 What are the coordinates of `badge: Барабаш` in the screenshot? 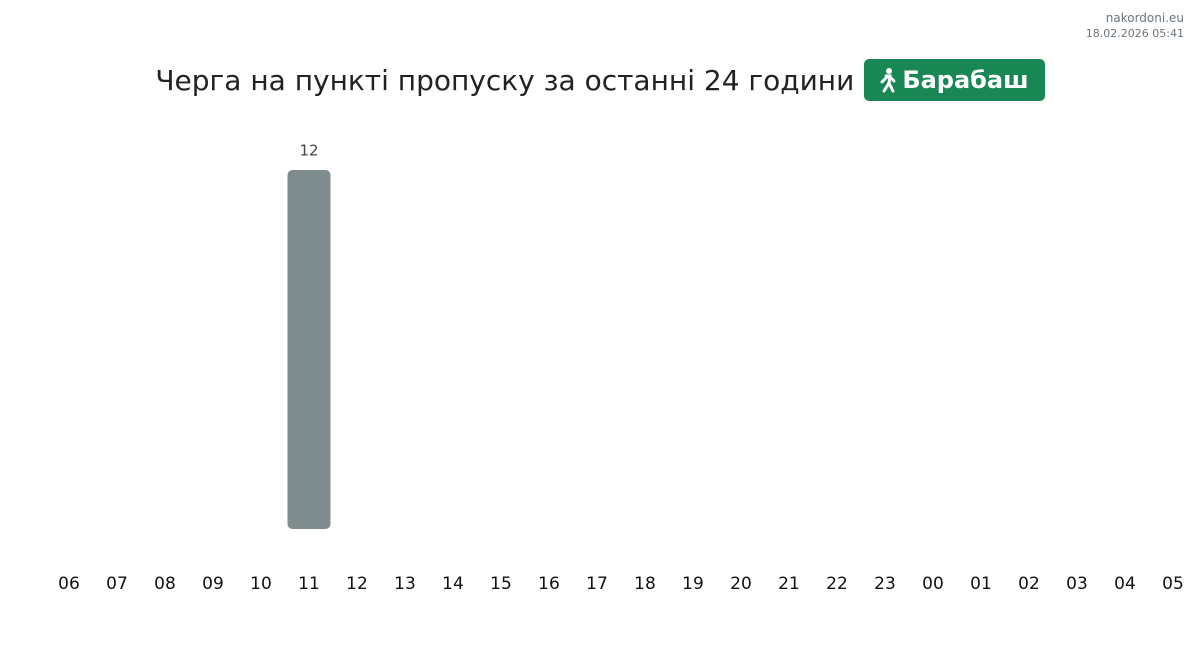 It's located at (954, 80).